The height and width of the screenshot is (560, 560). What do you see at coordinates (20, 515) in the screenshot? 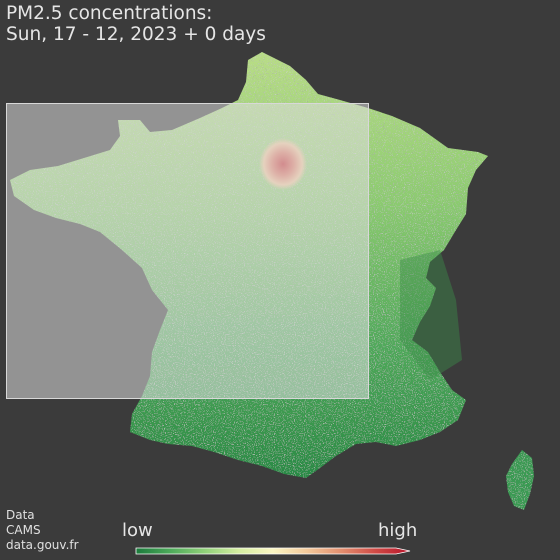
I see `source-line-1: Data` at bounding box center [20, 515].